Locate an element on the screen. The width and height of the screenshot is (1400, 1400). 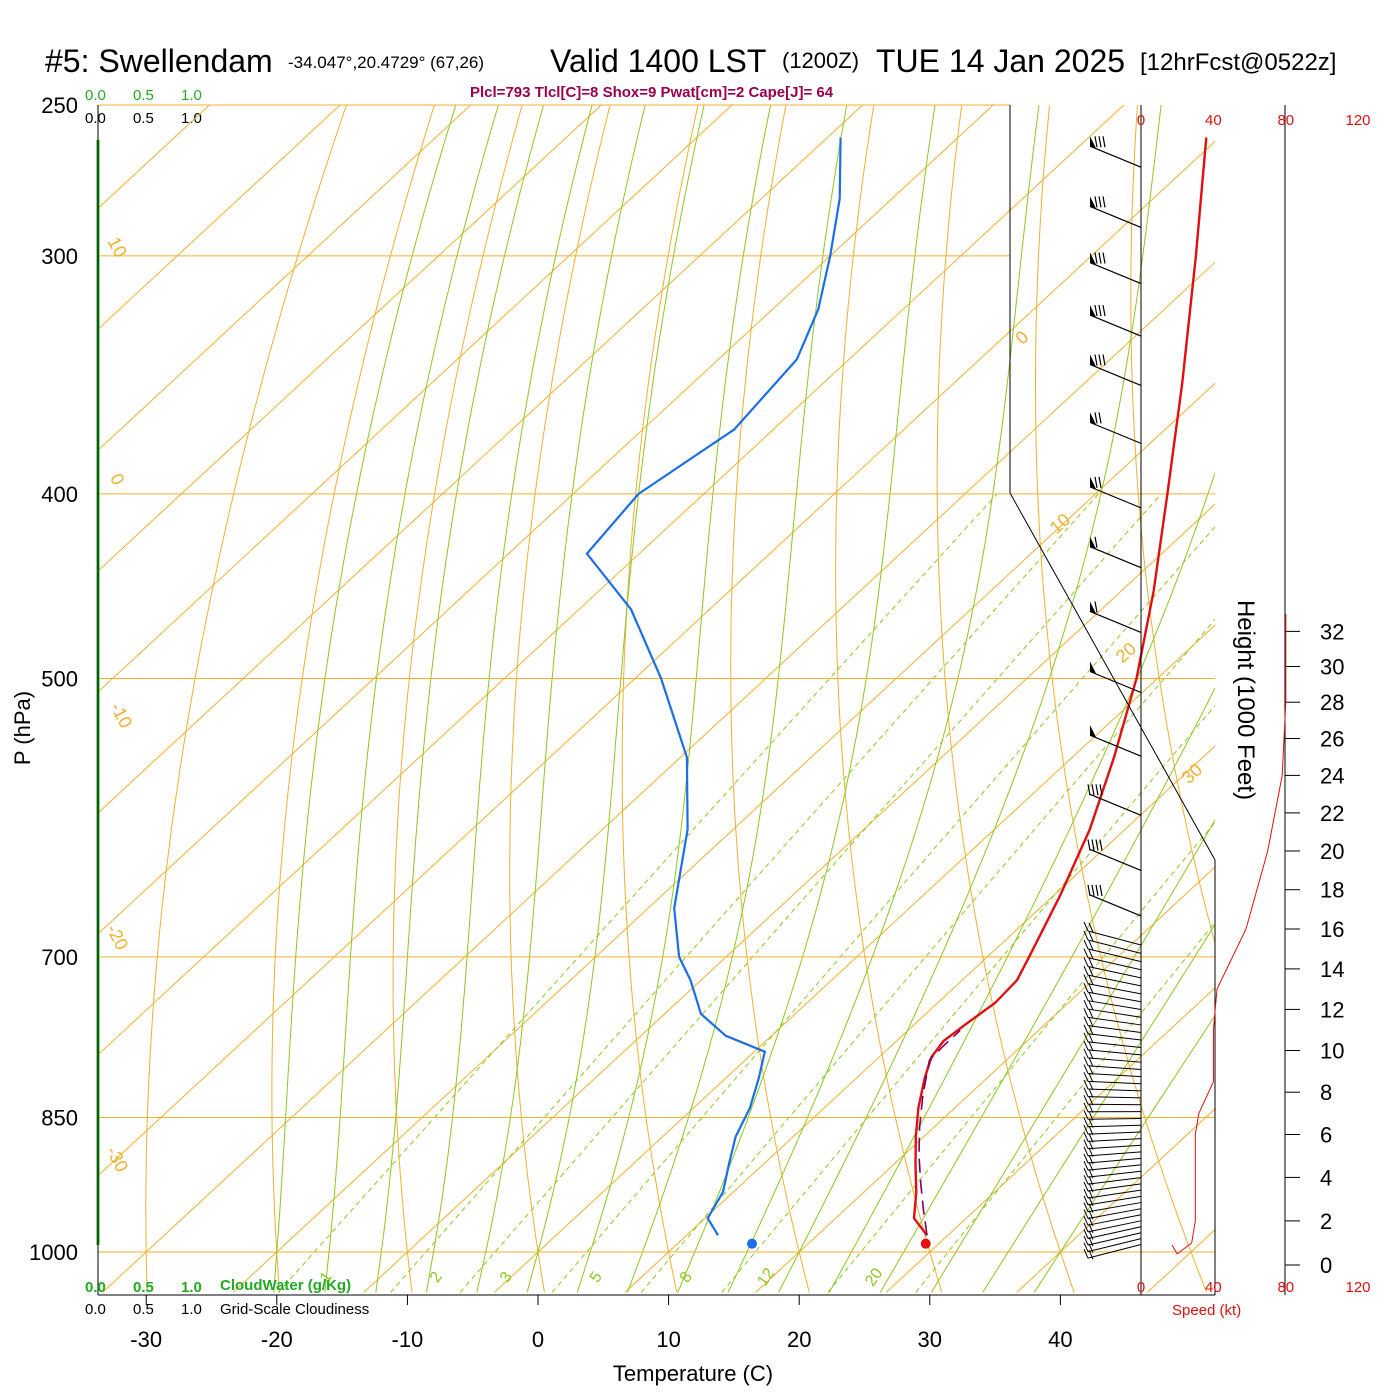
height-tick-label: 2 is located at coordinates (1326, 1221).